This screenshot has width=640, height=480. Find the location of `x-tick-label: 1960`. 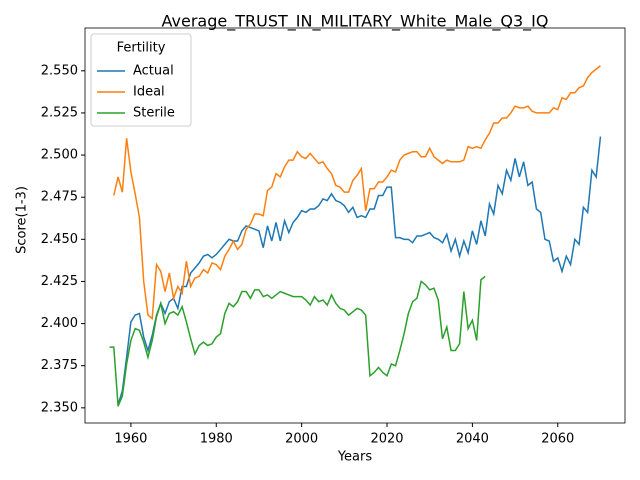

x-tick-label: 1960 is located at coordinates (130, 439).